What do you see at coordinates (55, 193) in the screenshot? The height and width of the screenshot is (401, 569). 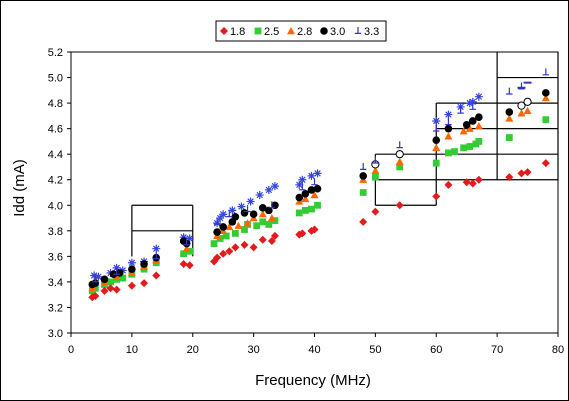 I see `y-tick-labels: 3.0 3.2 3.4 3.6 3.8 4.0 4.2 4.4 4.6 4.8 5.0 5.2` at bounding box center [55, 193].